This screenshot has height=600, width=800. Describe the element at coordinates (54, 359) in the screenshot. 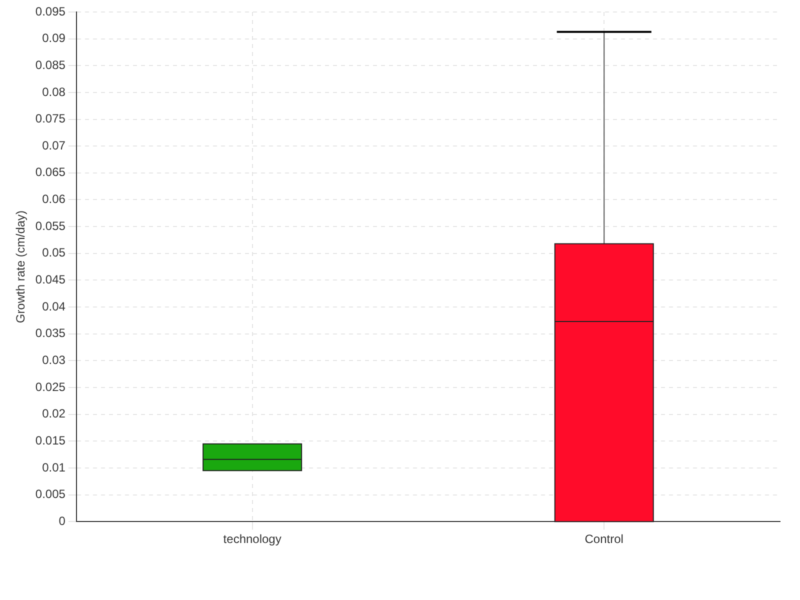

I see `y-tick-label: 0.03` at that location.